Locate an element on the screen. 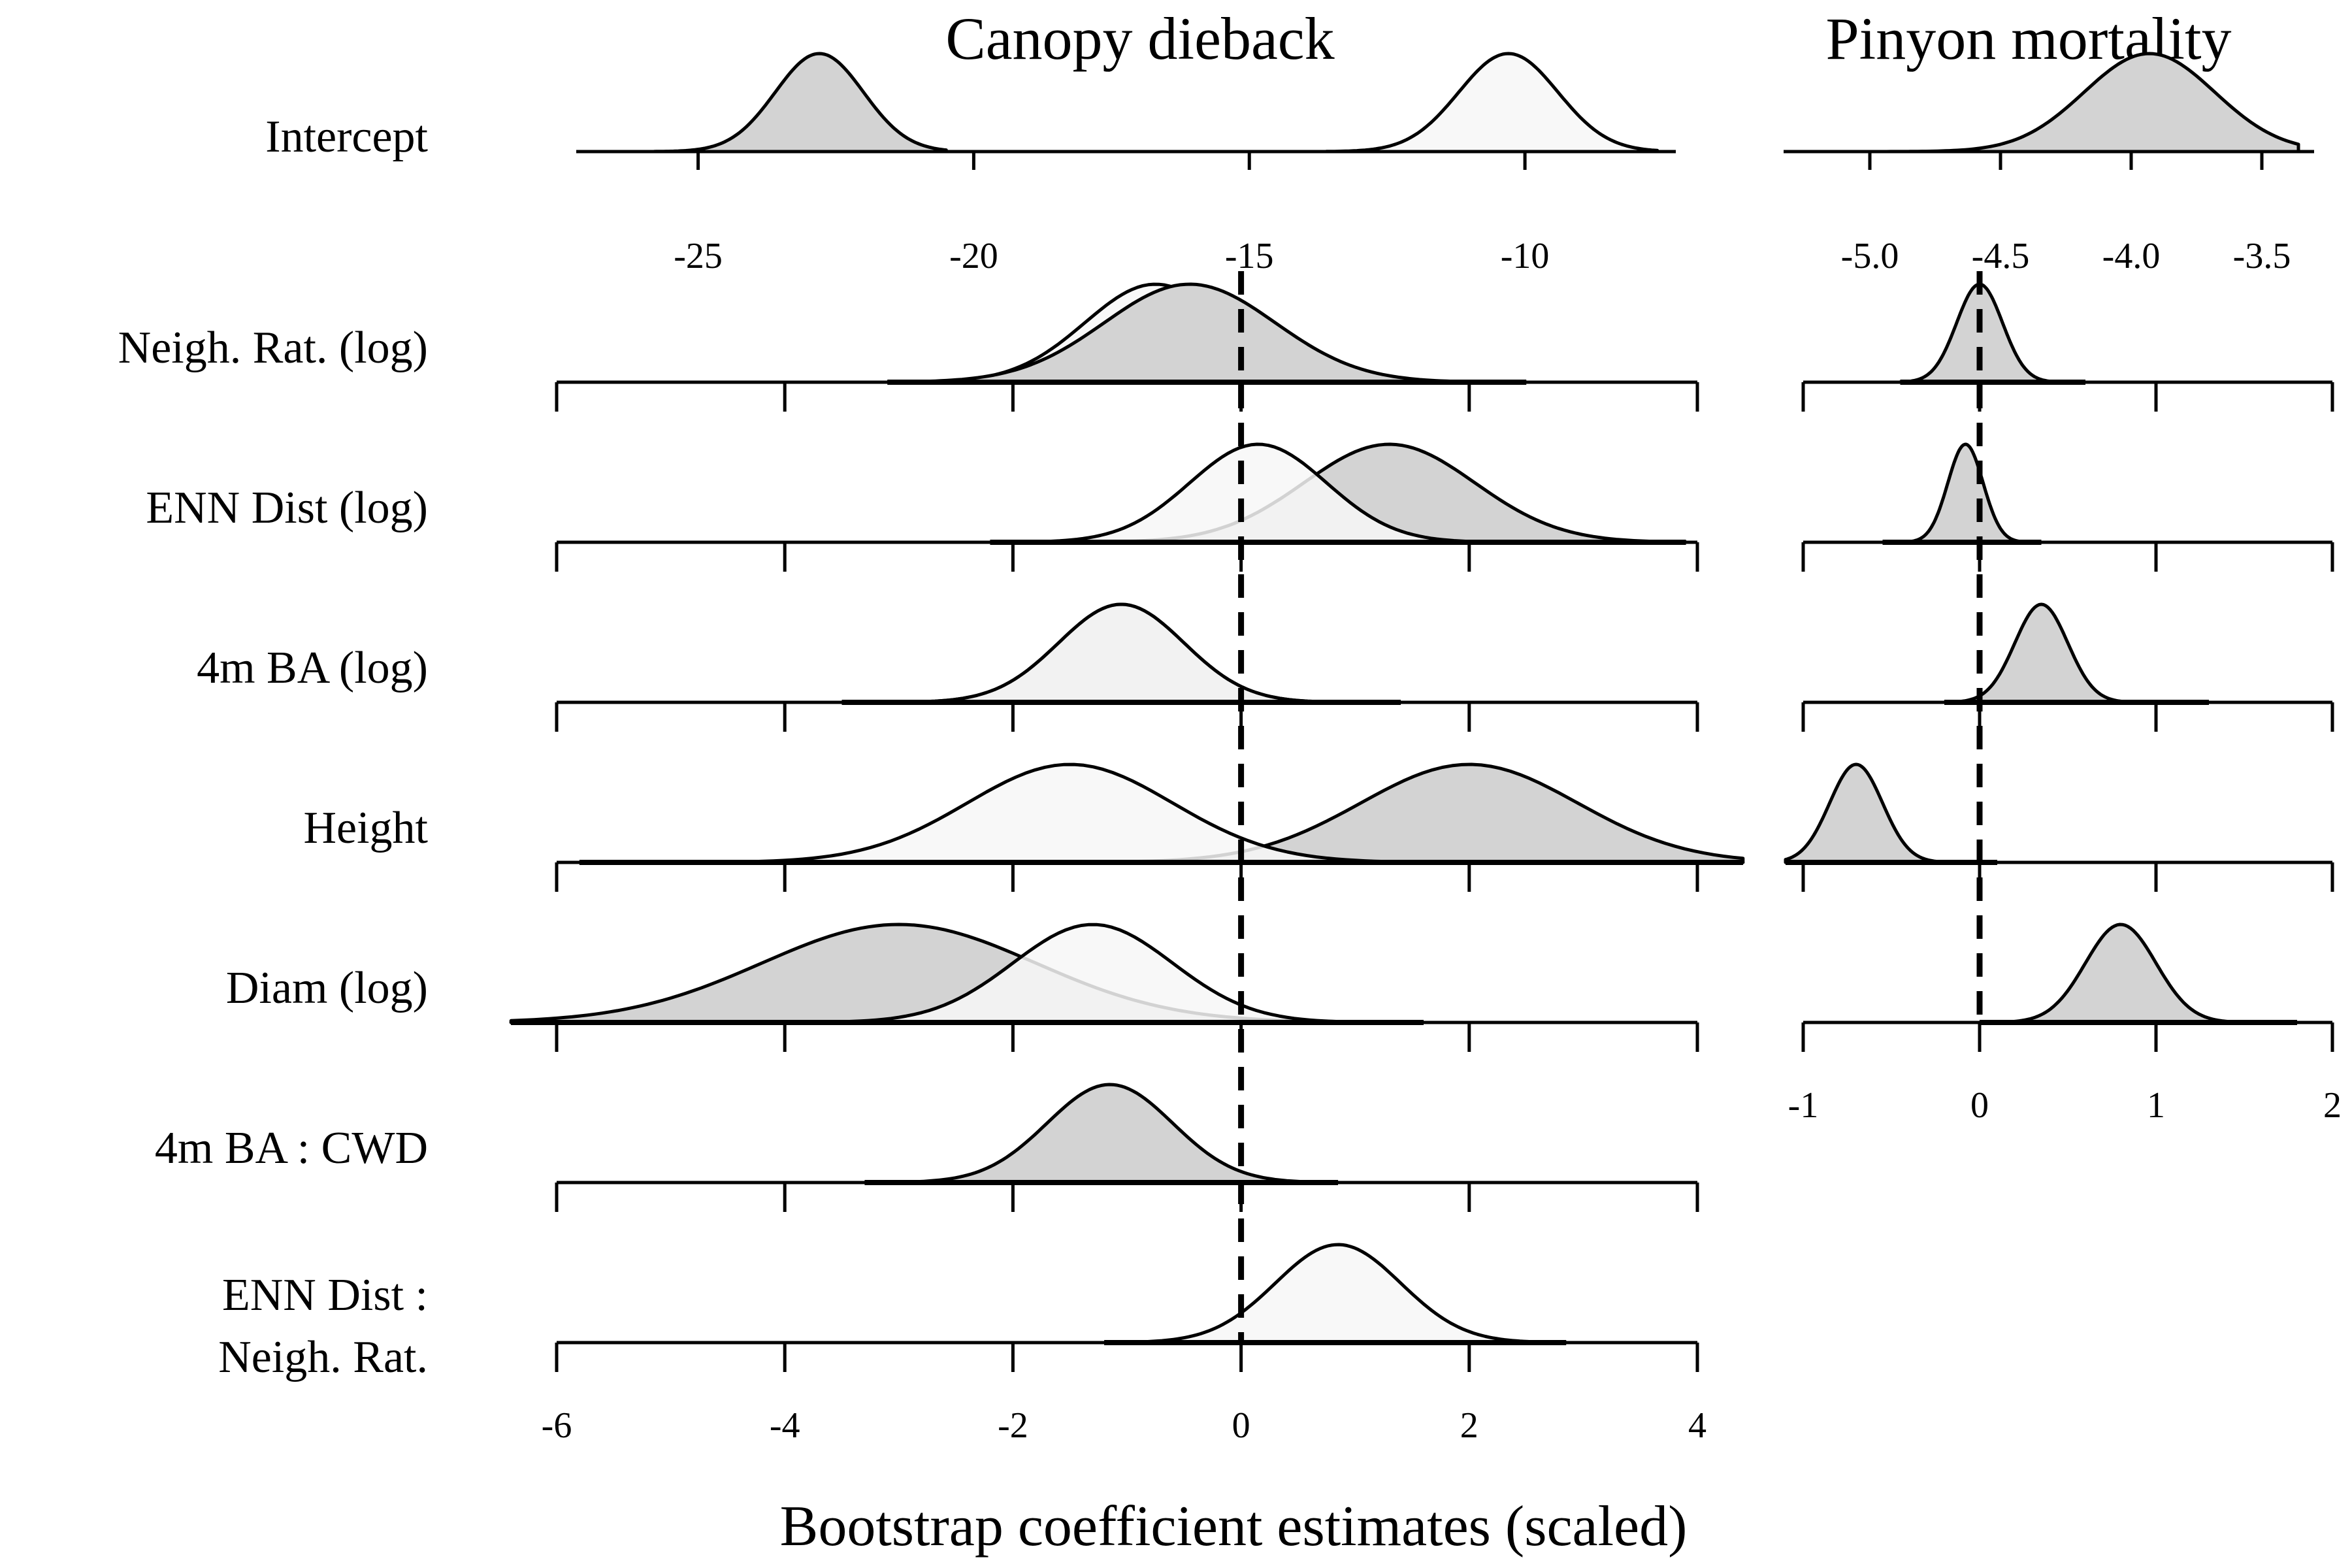 Image resolution: width=2352 pixels, height=1568 pixels. row-label-7-line-2: Neigh. Rat. is located at coordinates (323, 1357).